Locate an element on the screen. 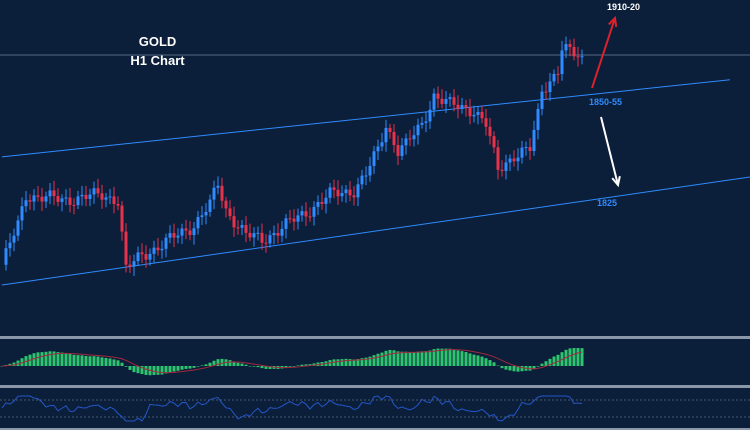 This screenshot has width=750, height=430. bearish-arrow-head is located at coordinates (616, 181).